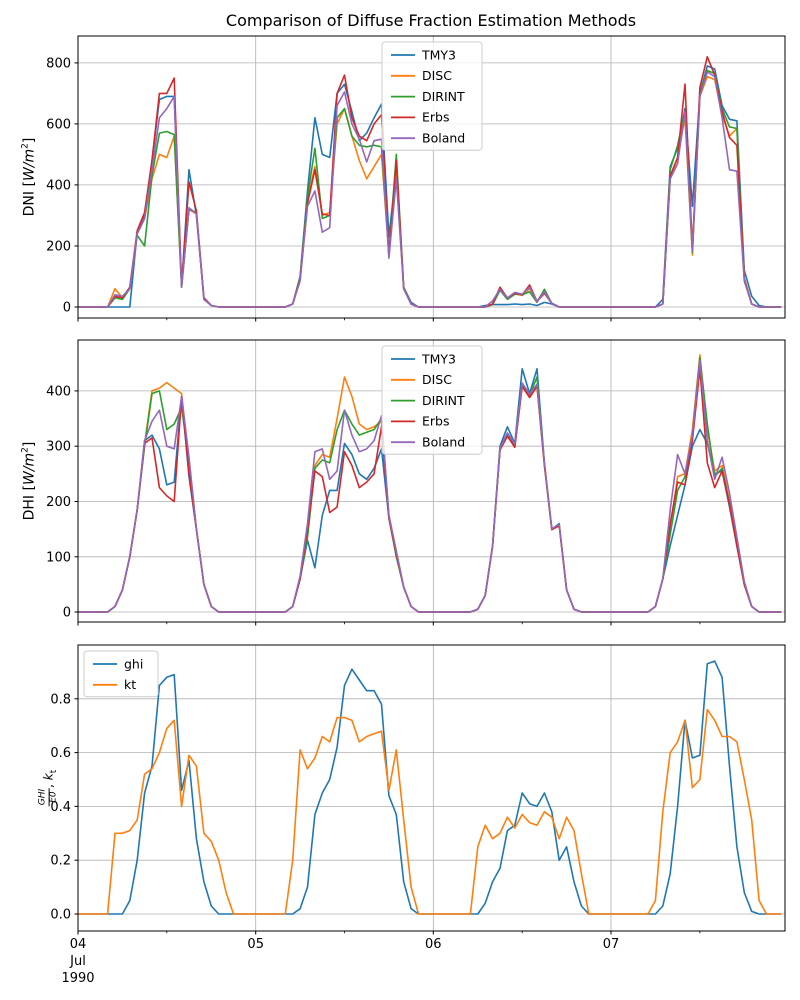 The image size is (800, 1000). What do you see at coordinates (133, 663) in the screenshot?
I see `legend-label: ghi` at bounding box center [133, 663].